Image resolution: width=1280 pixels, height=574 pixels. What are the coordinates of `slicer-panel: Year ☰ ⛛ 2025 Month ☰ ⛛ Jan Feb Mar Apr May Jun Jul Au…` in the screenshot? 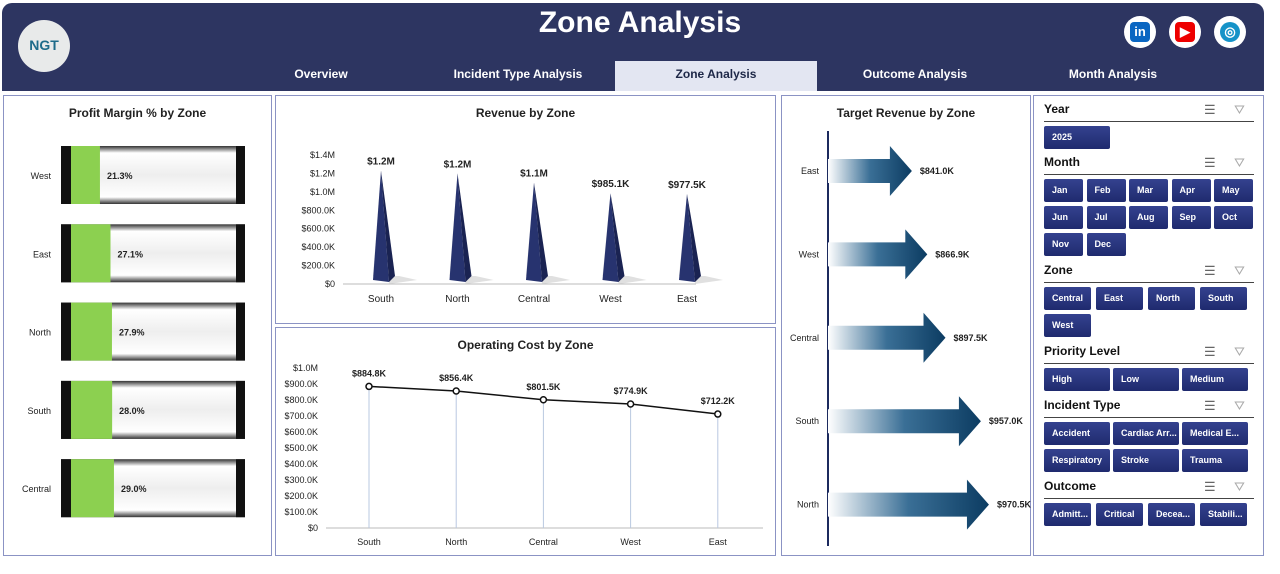 It's located at (1148, 325).